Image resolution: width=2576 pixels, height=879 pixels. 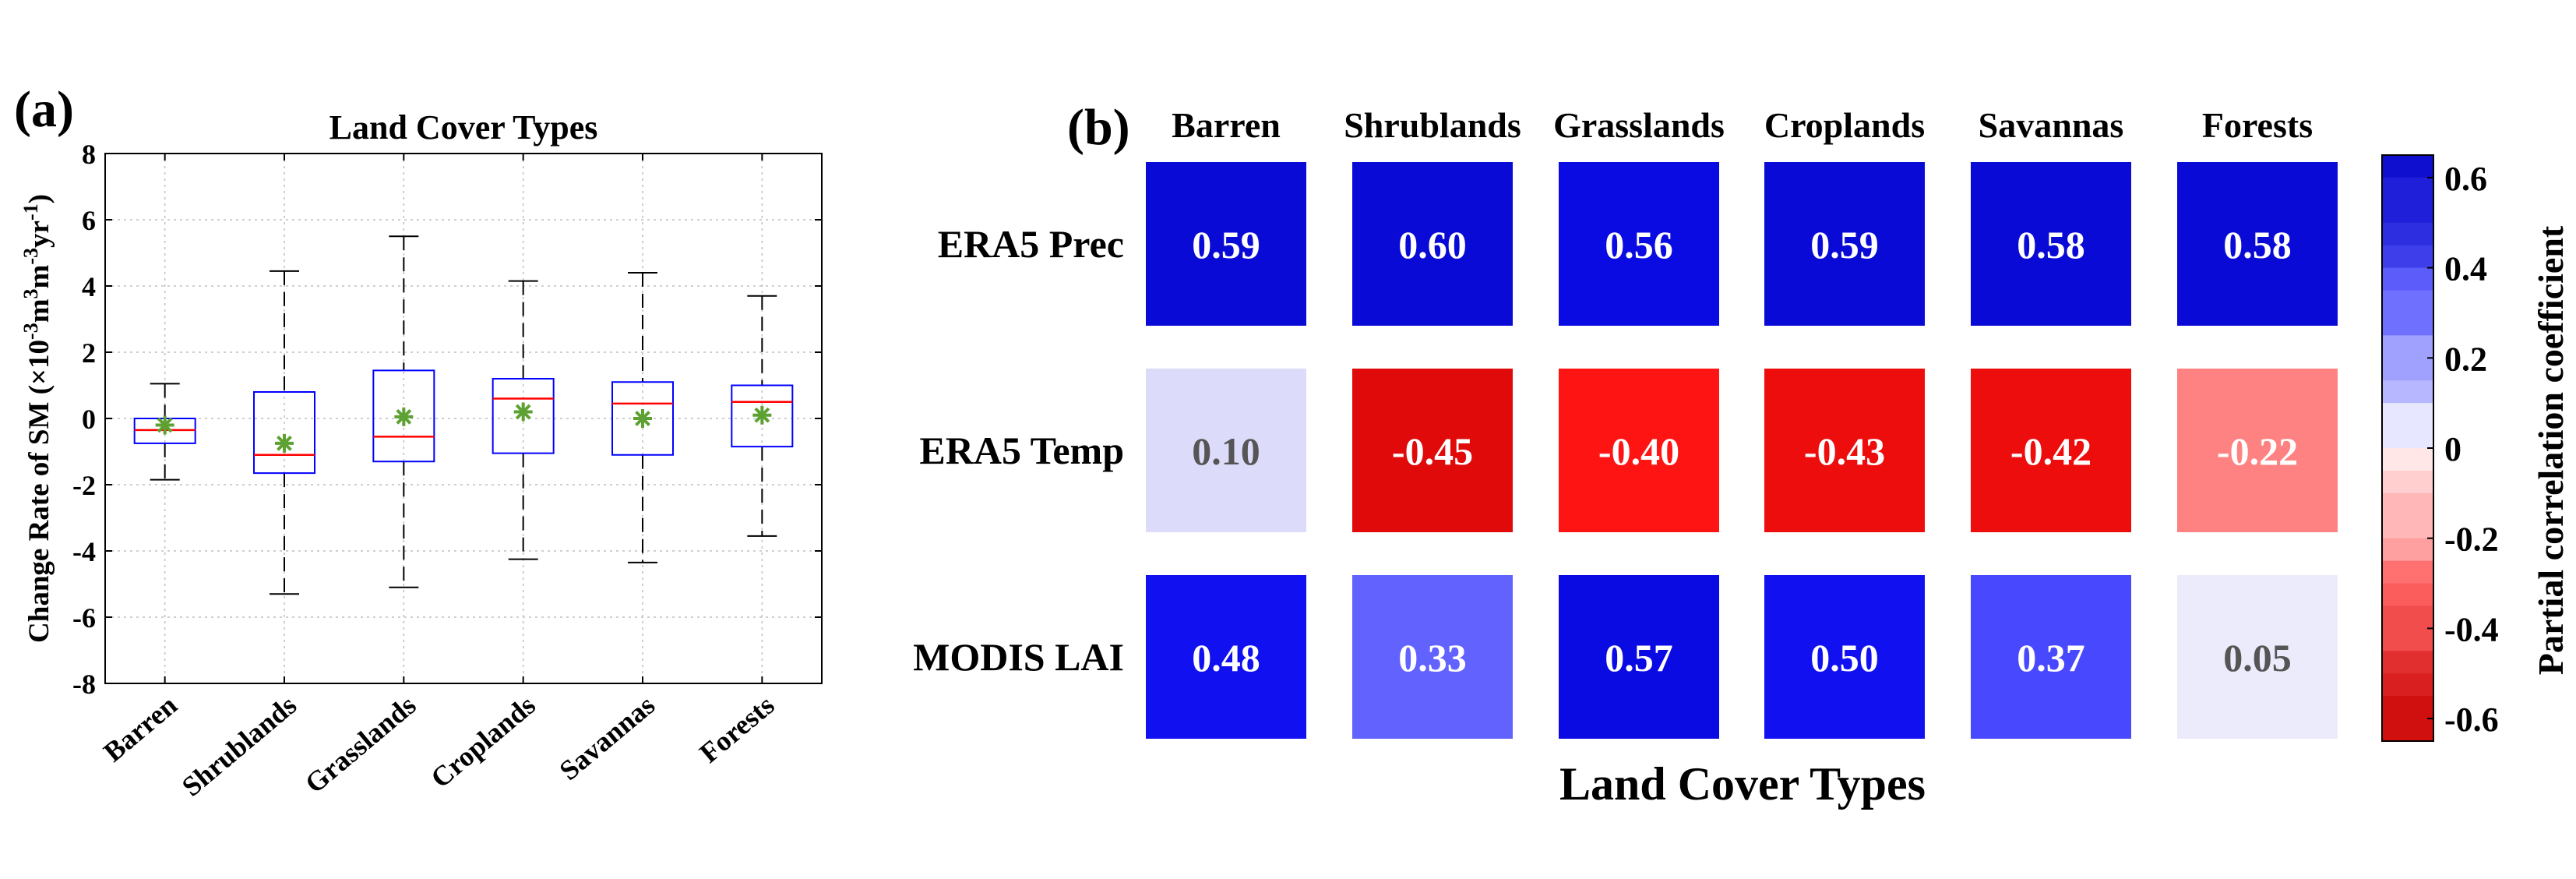 I want to click on heatmap-cell-value: 0.59, so click(x=1845, y=245).